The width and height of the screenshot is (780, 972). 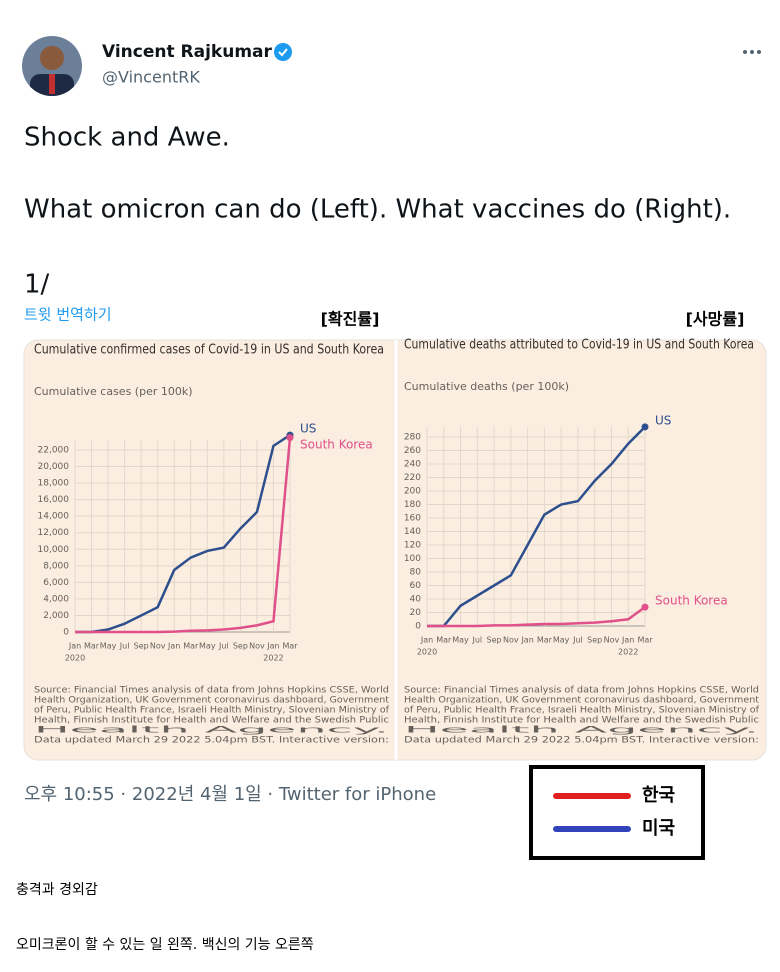 What do you see at coordinates (52, 70) in the screenshot?
I see `avatar` at bounding box center [52, 70].